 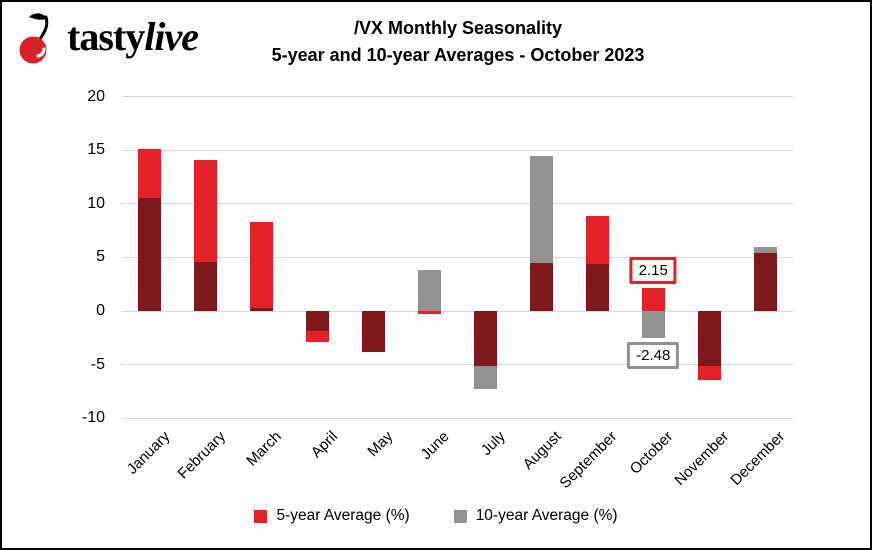 I want to click on legend-label-5-year: 5-year Average (%), so click(x=343, y=515).